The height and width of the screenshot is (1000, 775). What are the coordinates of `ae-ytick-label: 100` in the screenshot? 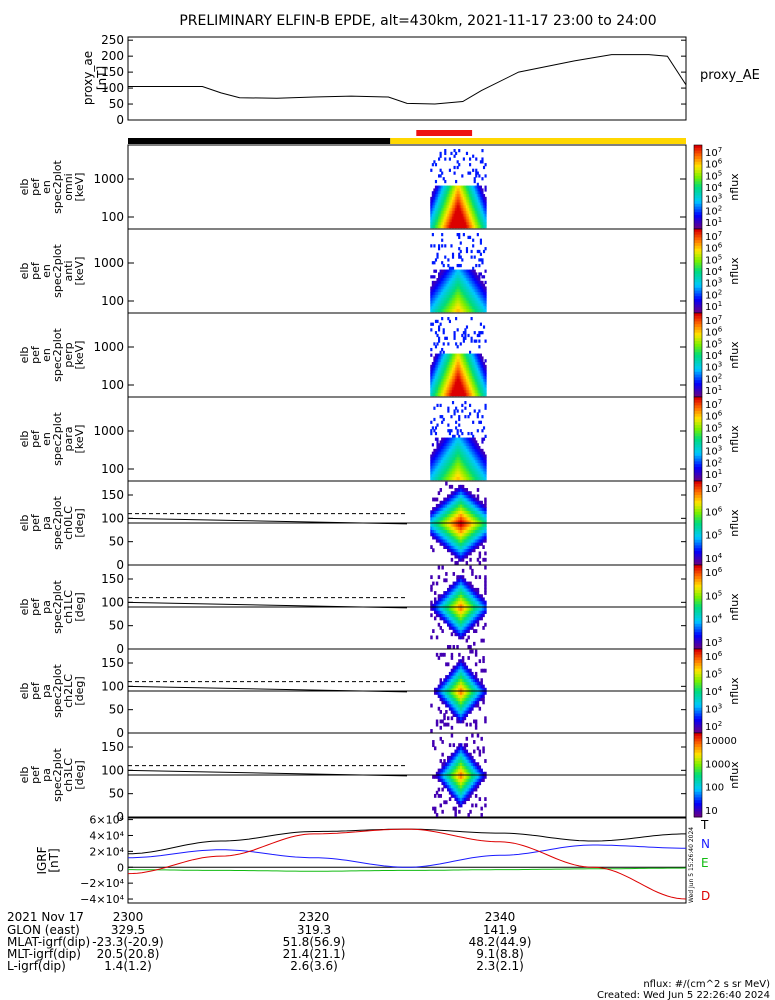 It's located at (112, 88).